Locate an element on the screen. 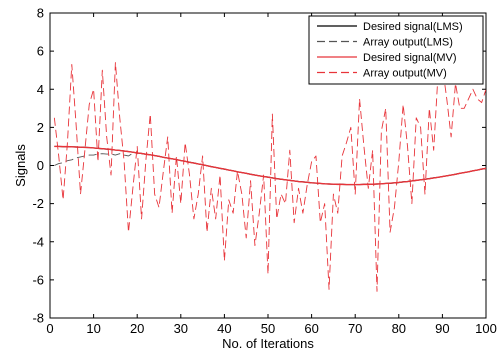 This screenshot has width=499, height=349. x-tick-label: 70 is located at coordinates (355, 328).